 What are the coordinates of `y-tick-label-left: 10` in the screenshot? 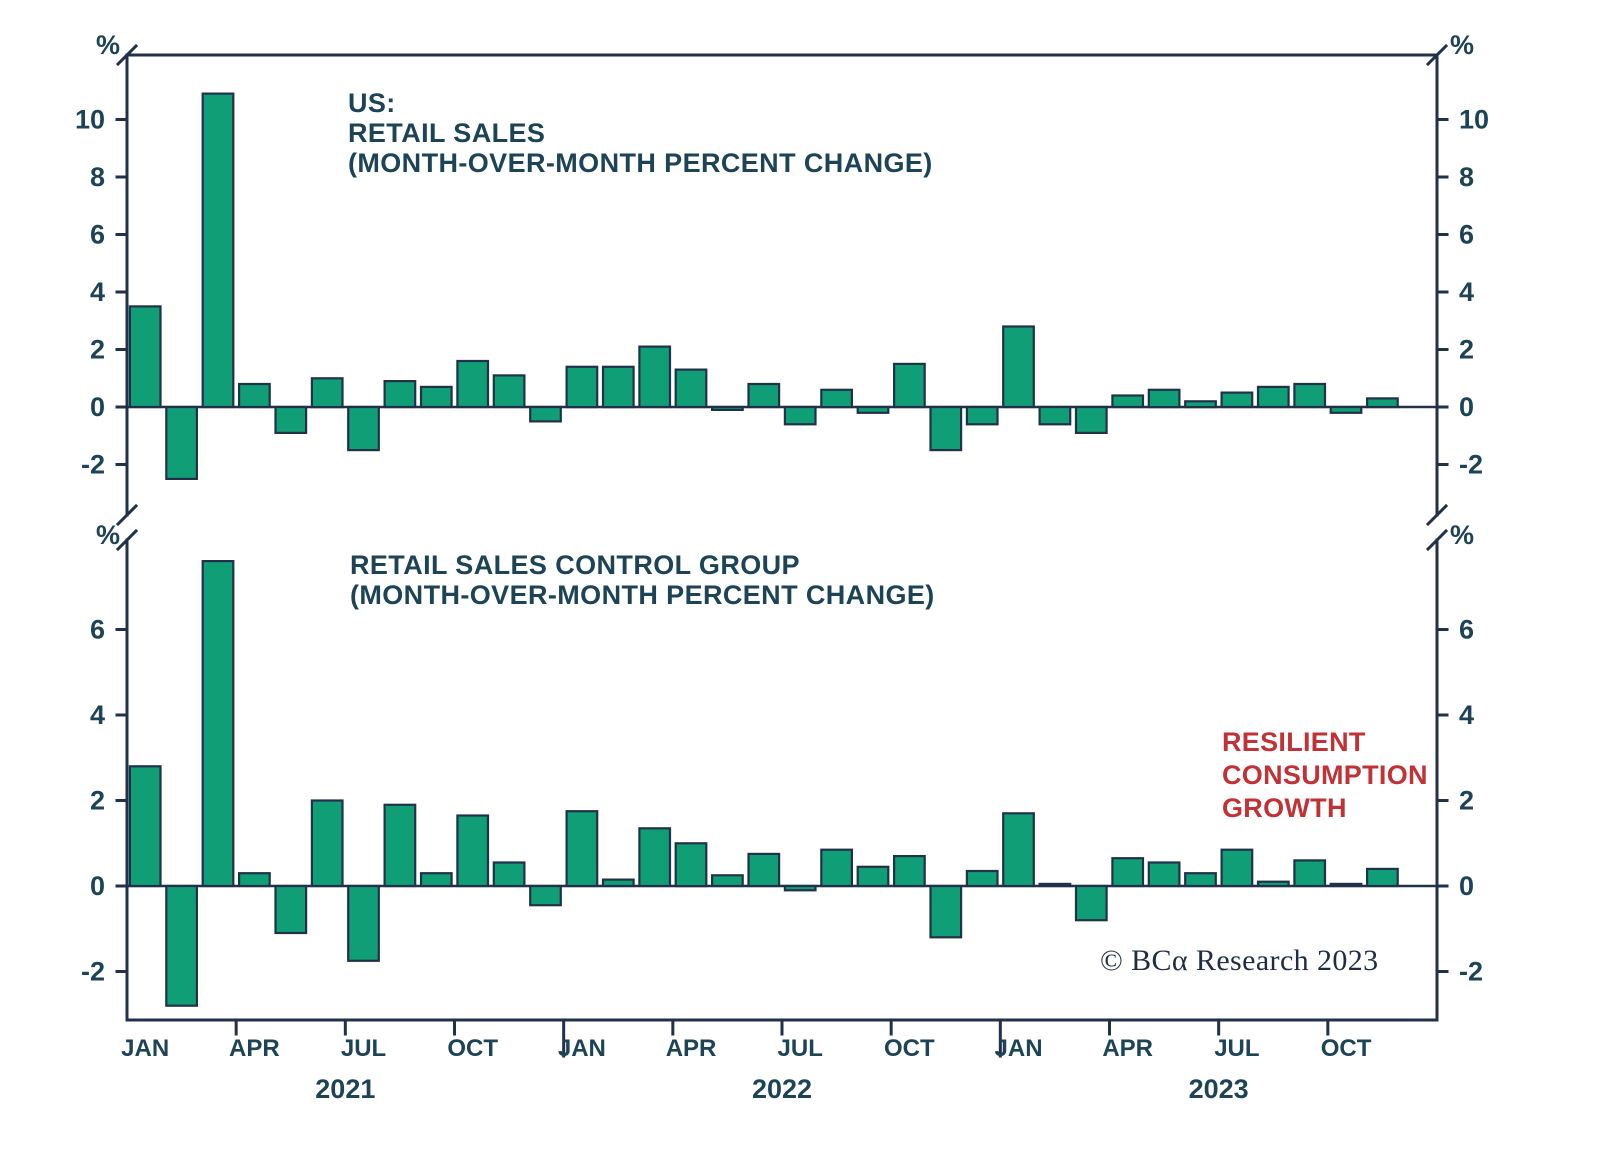 It's located at (90, 120).